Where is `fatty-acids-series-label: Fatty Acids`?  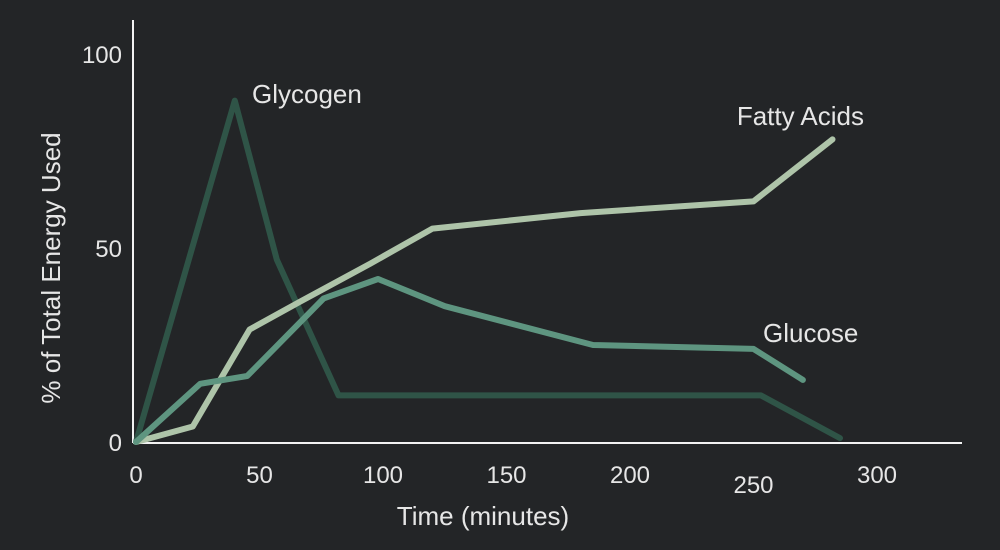 fatty-acids-series-label: Fatty Acids is located at coordinates (800, 116).